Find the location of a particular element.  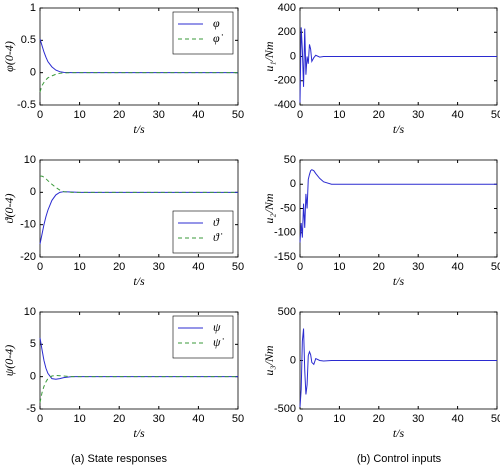

legend-label: φ is located at coordinates (216, 23).